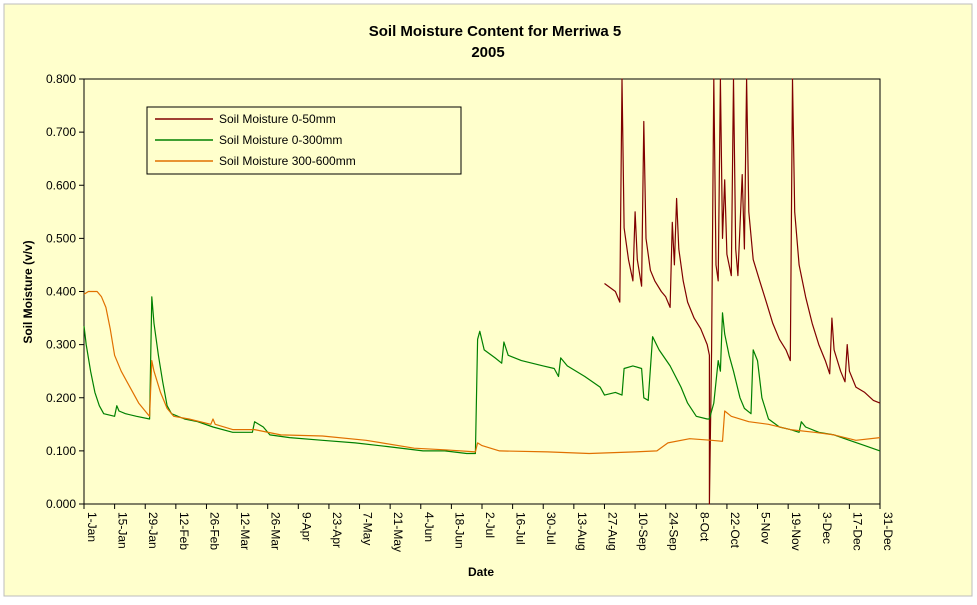 The height and width of the screenshot is (605, 977). What do you see at coordinates (766, 528) in the screenshot?
I see `x-tick-label: 5-Nov` at bounding box center [766, 528].